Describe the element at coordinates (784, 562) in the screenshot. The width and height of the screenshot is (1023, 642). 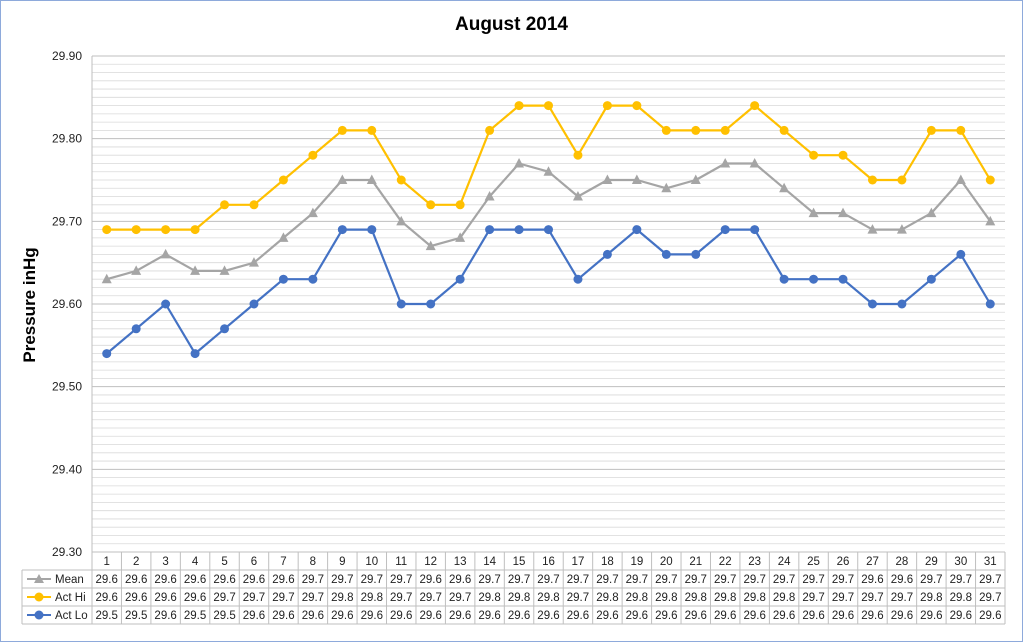
I see `x-tick-label: 24` at that location.